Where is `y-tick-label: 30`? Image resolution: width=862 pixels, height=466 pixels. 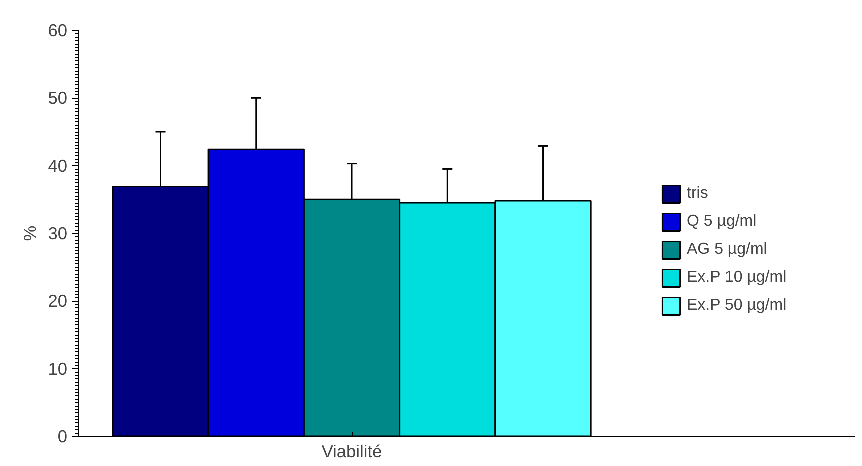
y-tick-label: 30 is located at coordinates (58, 234).